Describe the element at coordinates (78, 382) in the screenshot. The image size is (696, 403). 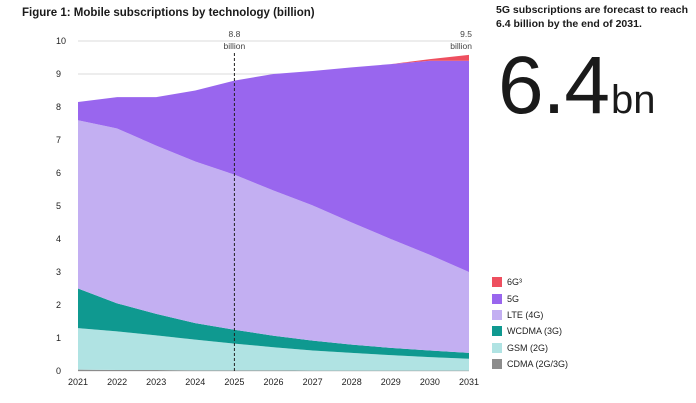
I see `x-tick-label: 2021` at that location.